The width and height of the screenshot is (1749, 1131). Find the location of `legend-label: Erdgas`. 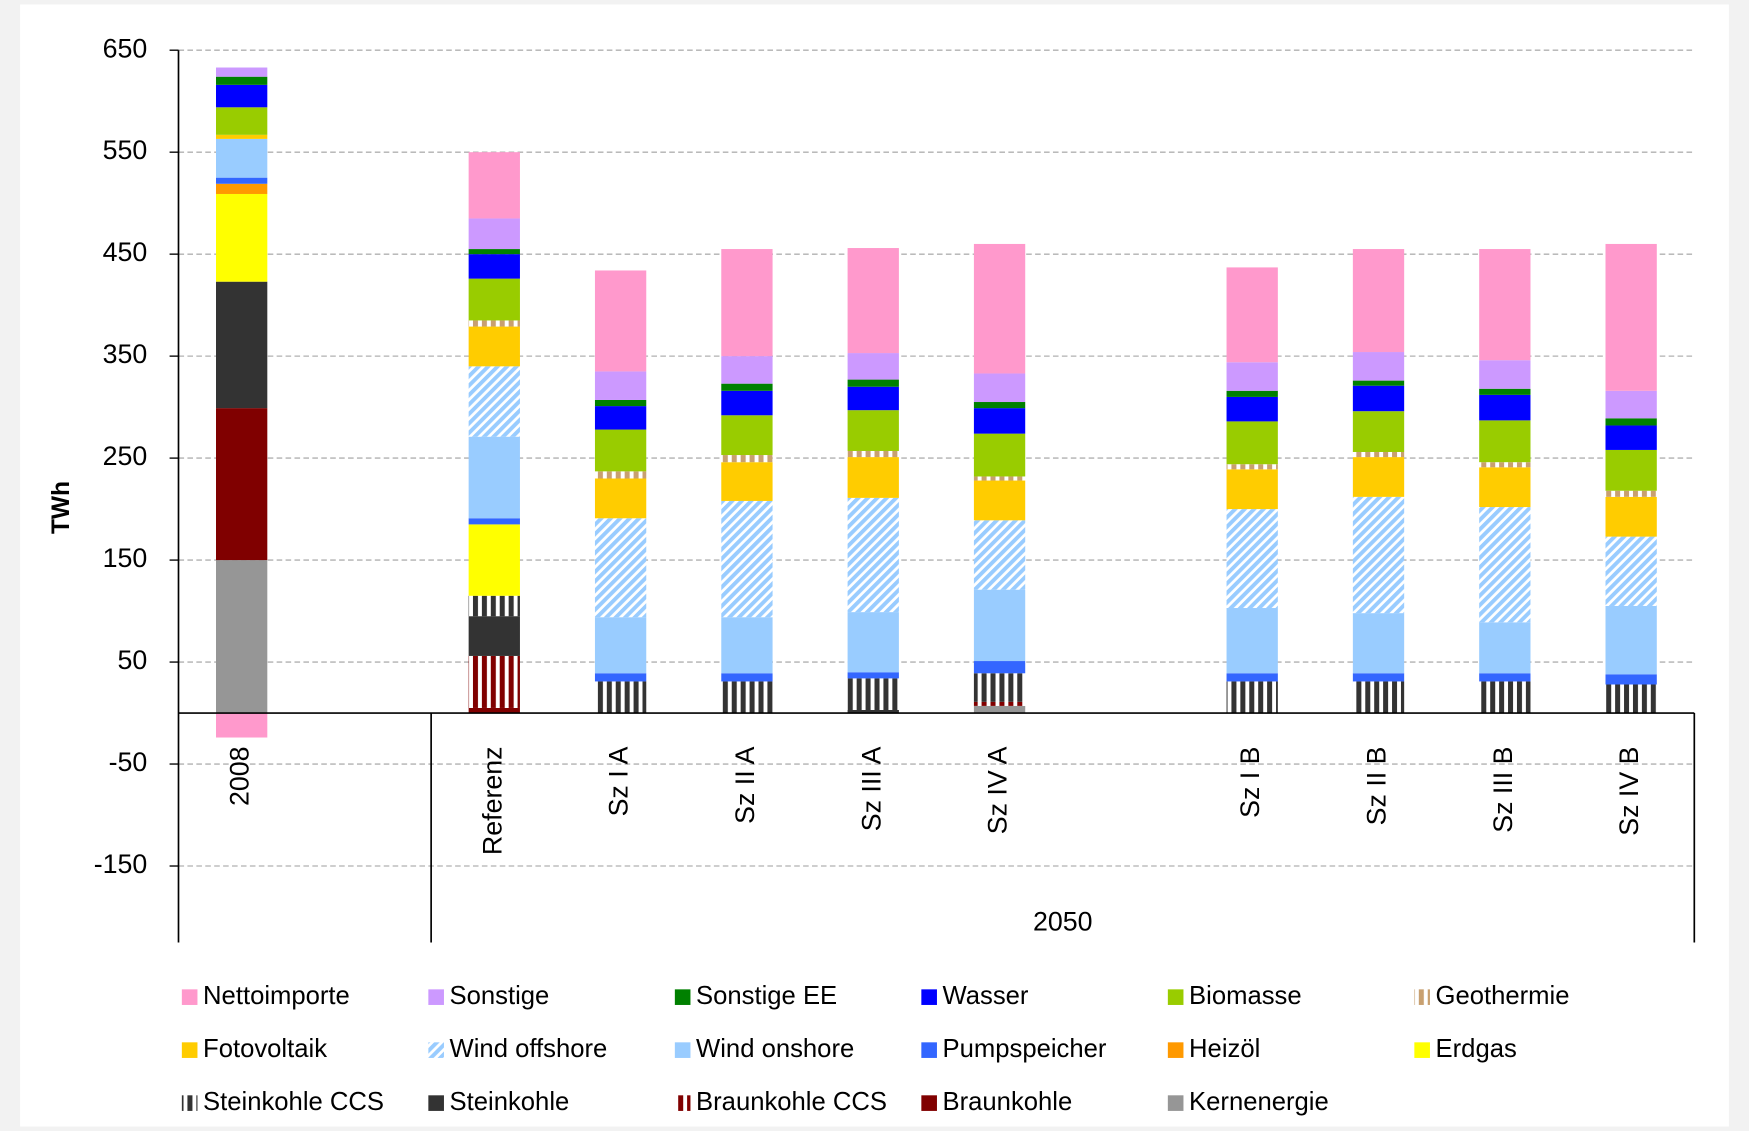

legend-label: Erdgas is located at coordinates (1476, 1049).